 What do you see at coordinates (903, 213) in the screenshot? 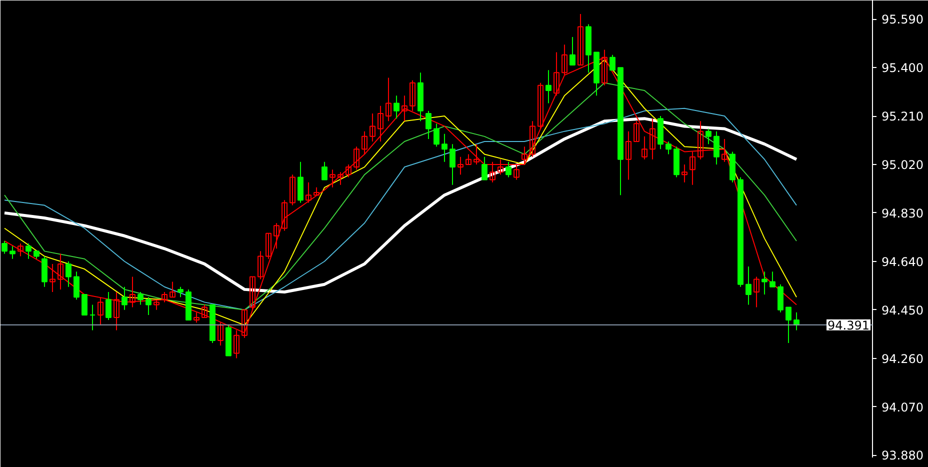
I see `y-tick-label: 94.830` at bounding box center [903, 213].